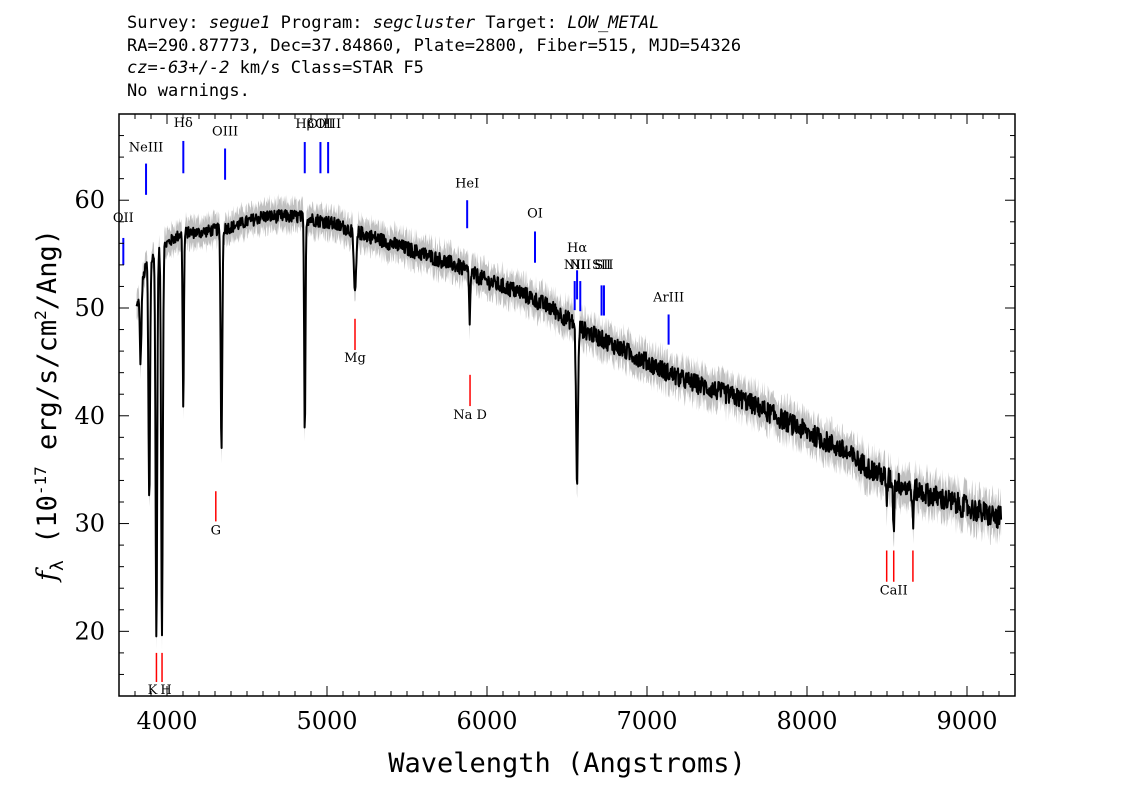 The image size is (1134, 810). I want to click on program-label: Program:, so click(321, 23).